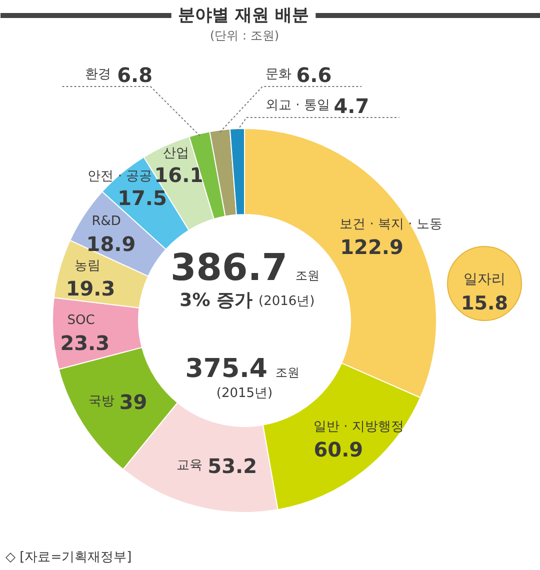  I want to click on data-label: 18.9, so click(111, 244).